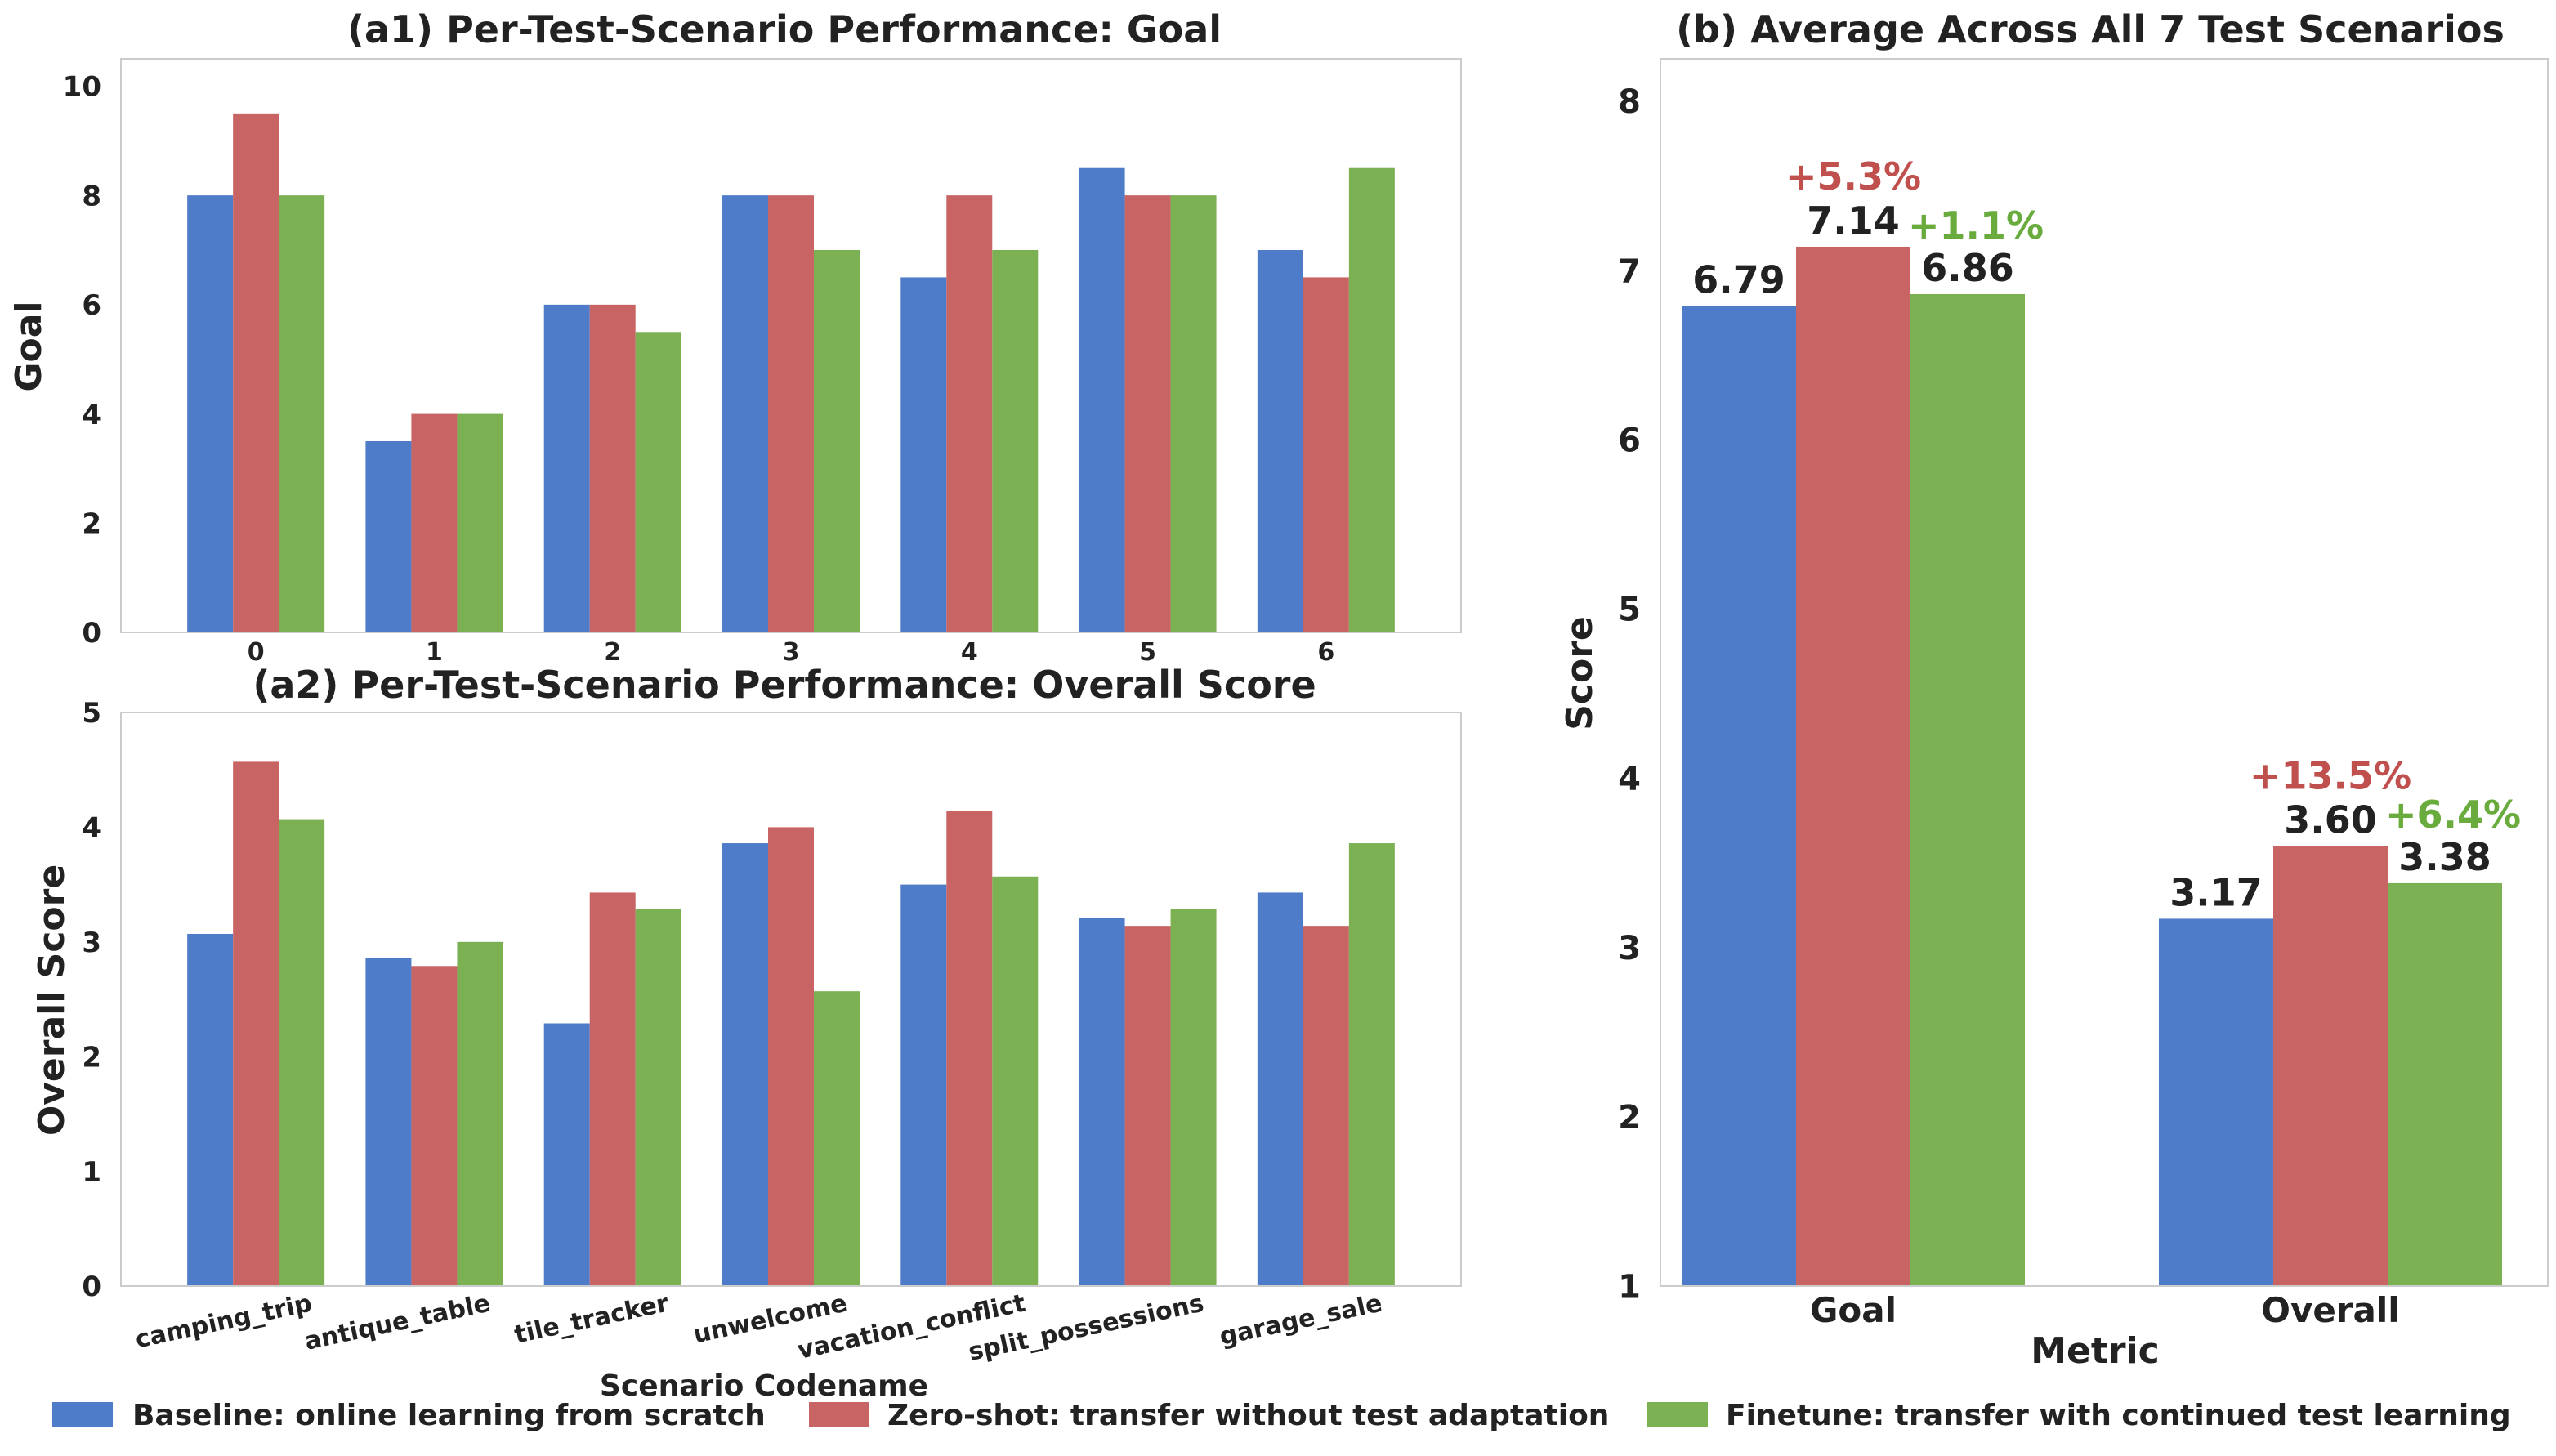  Describe the element at coordinates (1629, 948) in the screenshot. I see `panel-b-ytick-label: 3` at that location.